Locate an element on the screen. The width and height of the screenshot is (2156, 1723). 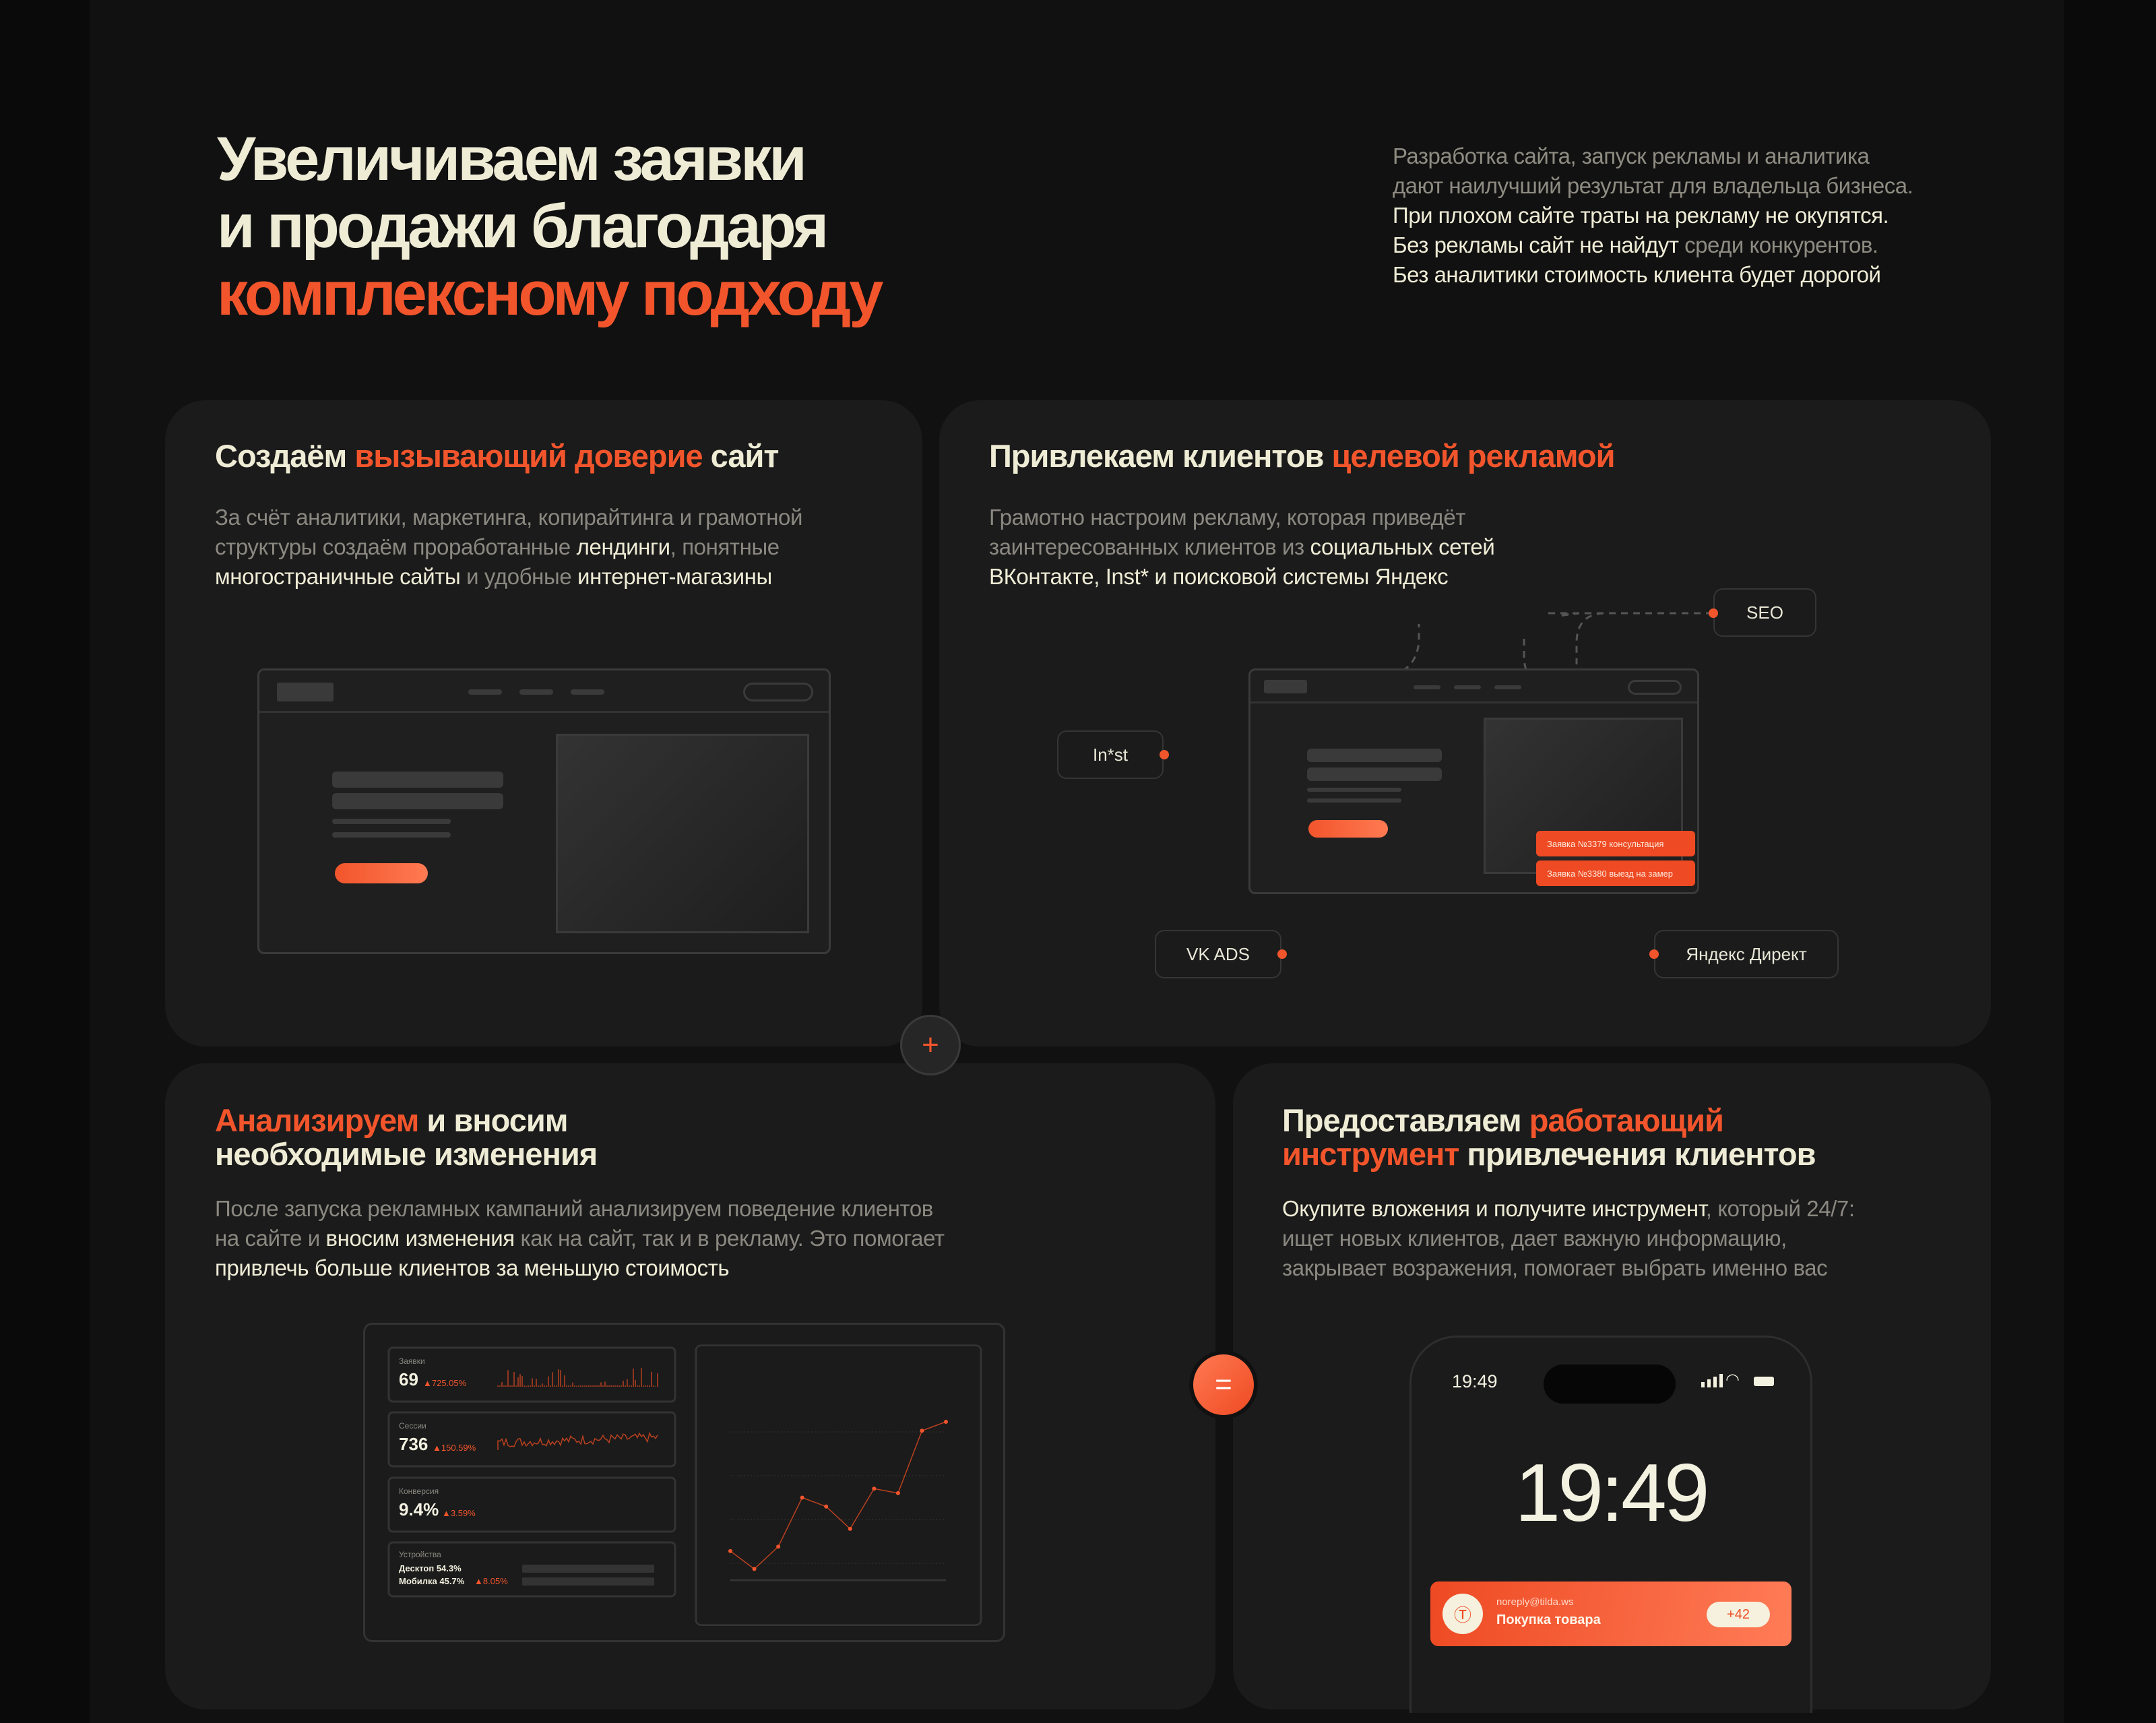
hero-line: и продажи благодаря is located at coordinates (523, 226).